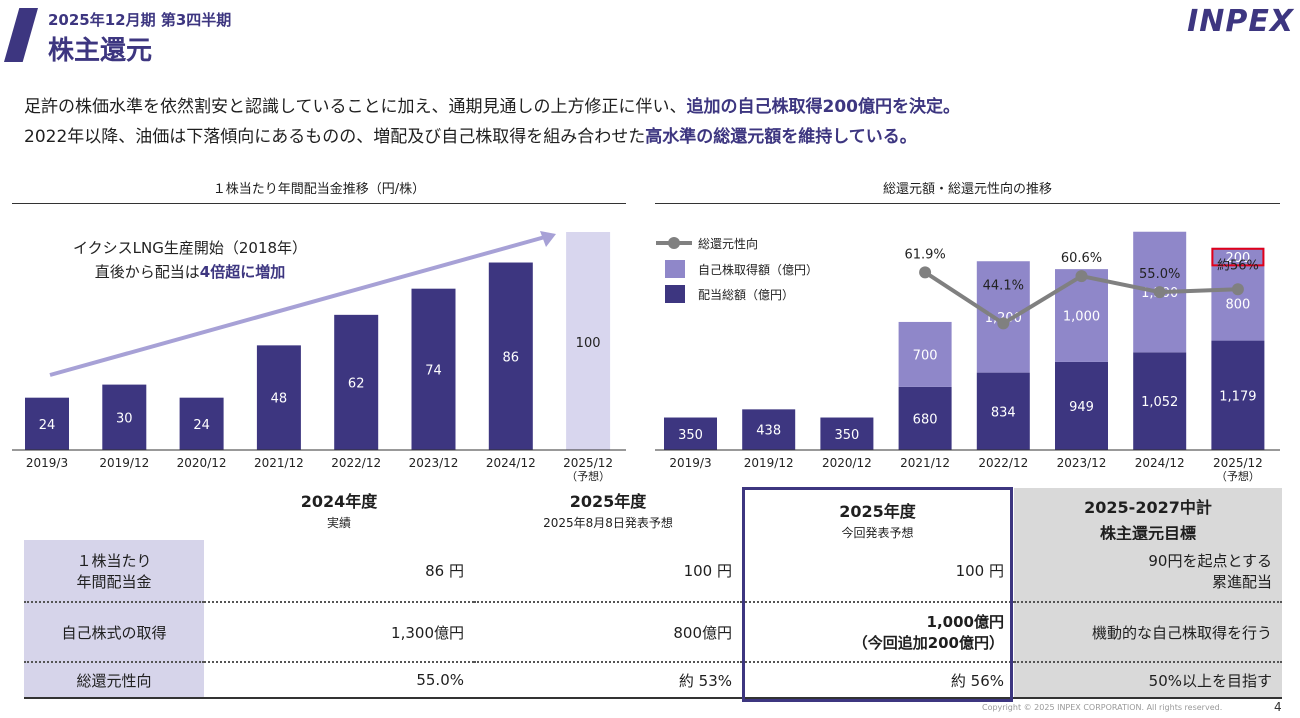  What do you see at coordinates (878, 632) in the screenshot?
I see `cell-buyback-2025-current: 1,000億円 （今回追加200億円）` at bounding box center [878, 632].